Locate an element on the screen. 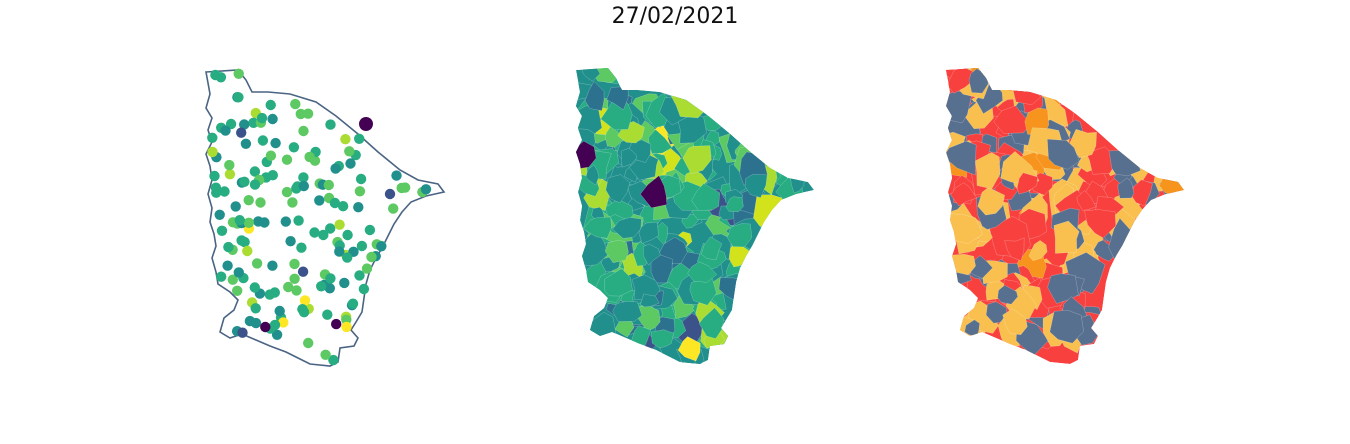  municipality-polygons-continuous is located at coordinates (690, 216).